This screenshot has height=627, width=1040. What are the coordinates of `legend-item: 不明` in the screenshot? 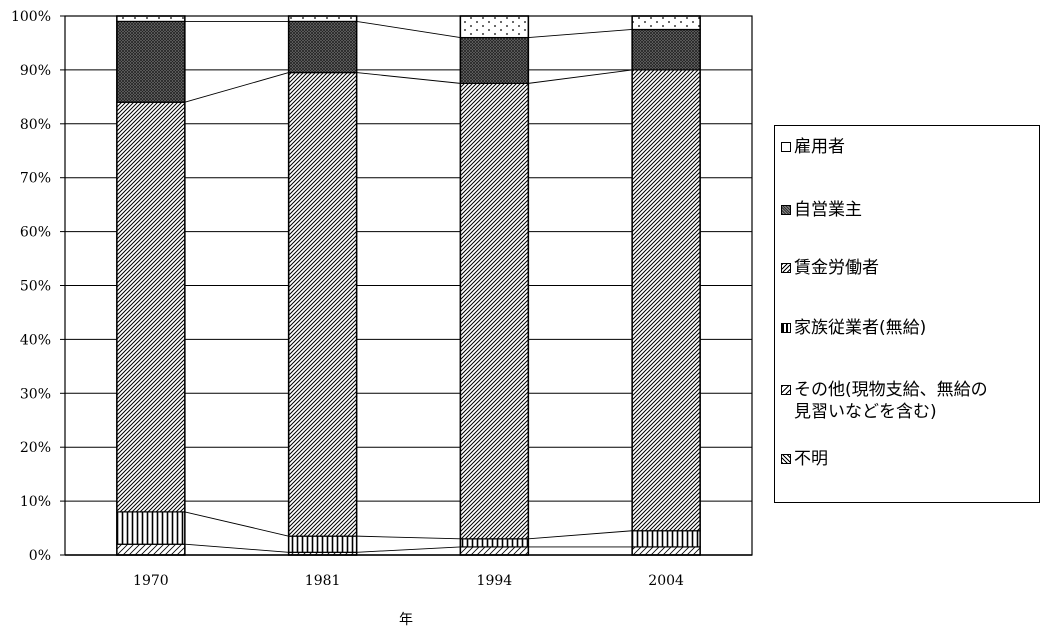 It's located at (804, 459).